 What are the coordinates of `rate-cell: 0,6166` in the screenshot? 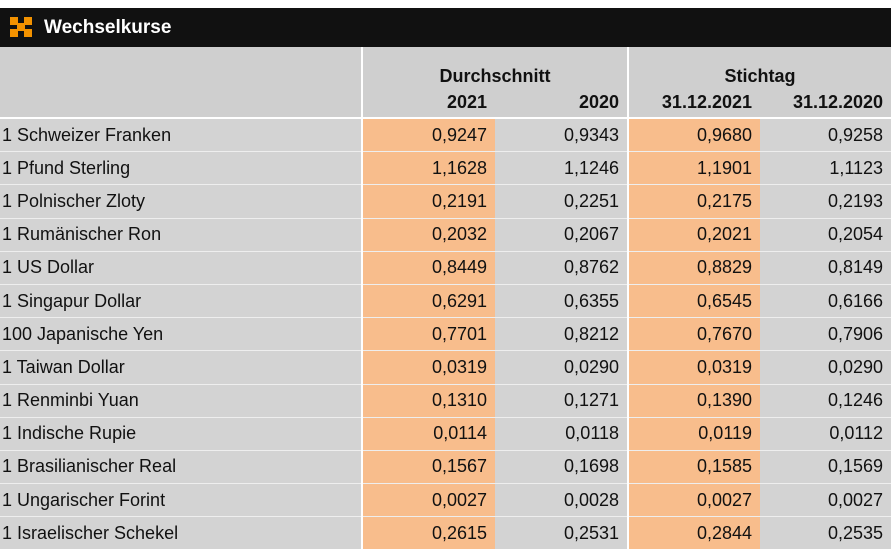 It's located at (825, 300).